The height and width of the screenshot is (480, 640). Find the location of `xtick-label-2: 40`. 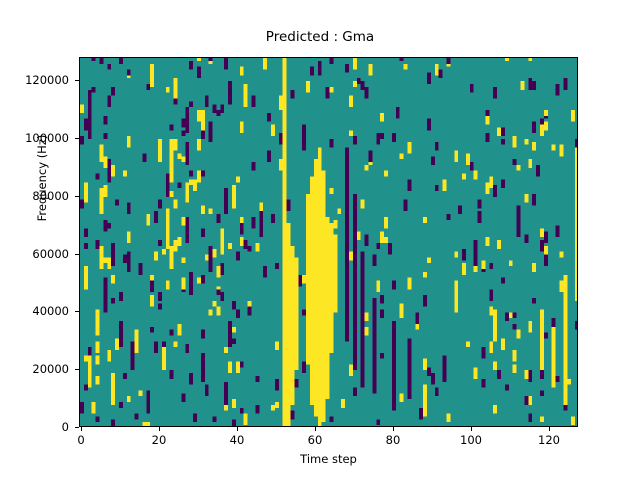

xtick-label-2: 40 is located at coordinates (237, 440).